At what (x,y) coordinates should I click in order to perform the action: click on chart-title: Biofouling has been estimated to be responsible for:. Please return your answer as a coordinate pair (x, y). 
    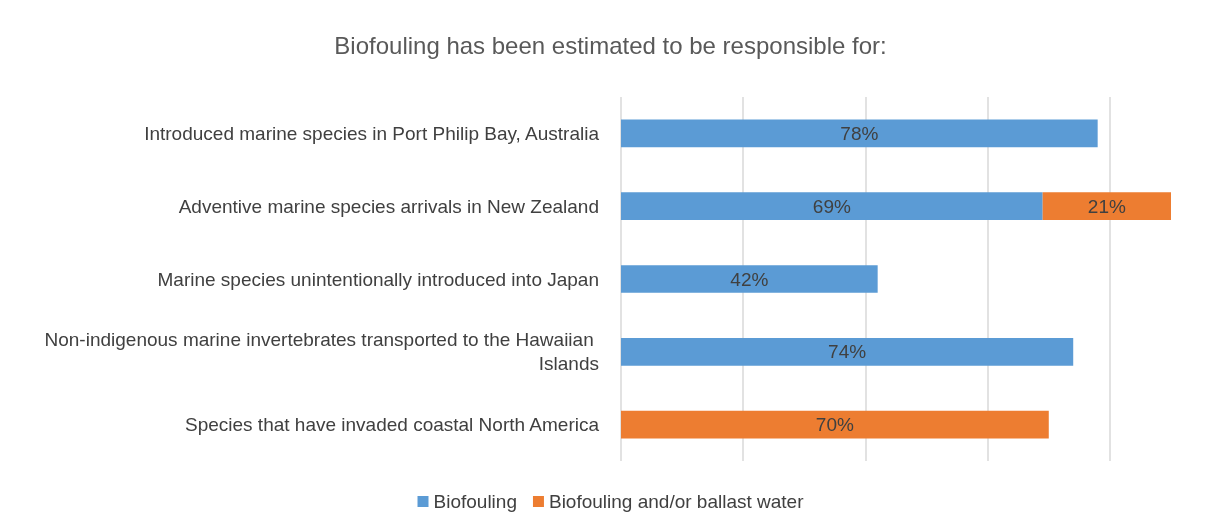
    Looking at the image, I should click on (610, 45).